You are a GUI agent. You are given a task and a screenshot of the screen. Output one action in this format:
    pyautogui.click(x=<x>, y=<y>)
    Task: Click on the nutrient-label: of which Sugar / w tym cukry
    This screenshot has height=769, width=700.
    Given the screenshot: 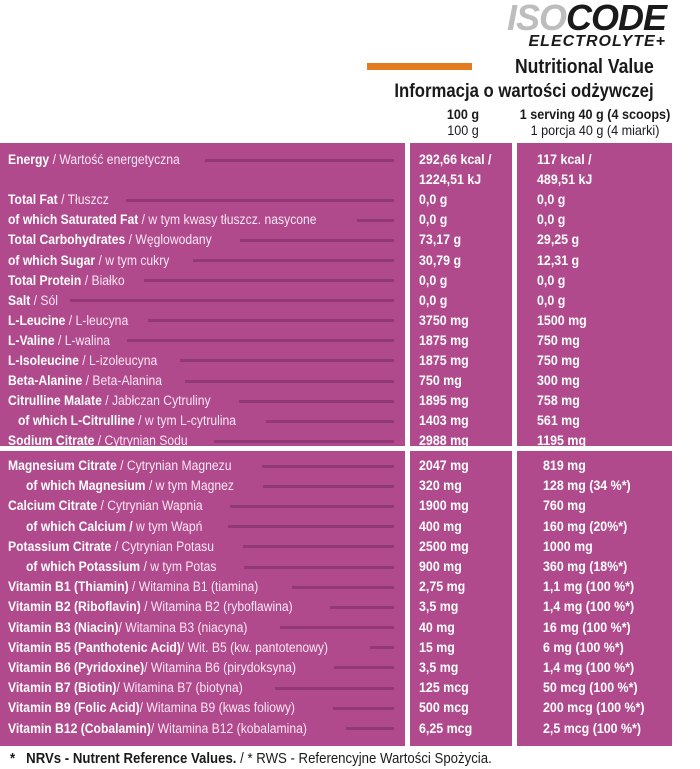 What is the action you would take?
    pyautogui.click(x=88, y=261)
    